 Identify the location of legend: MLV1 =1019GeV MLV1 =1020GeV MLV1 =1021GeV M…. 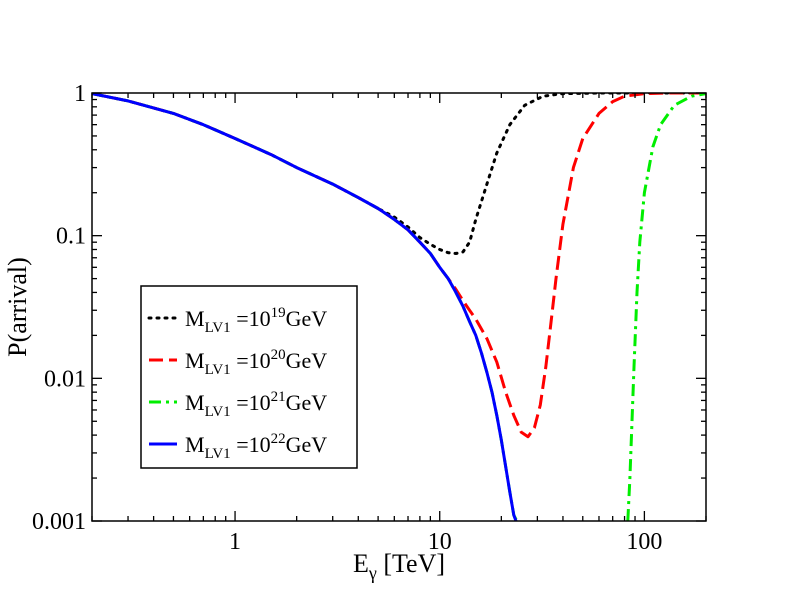
(249, 377).